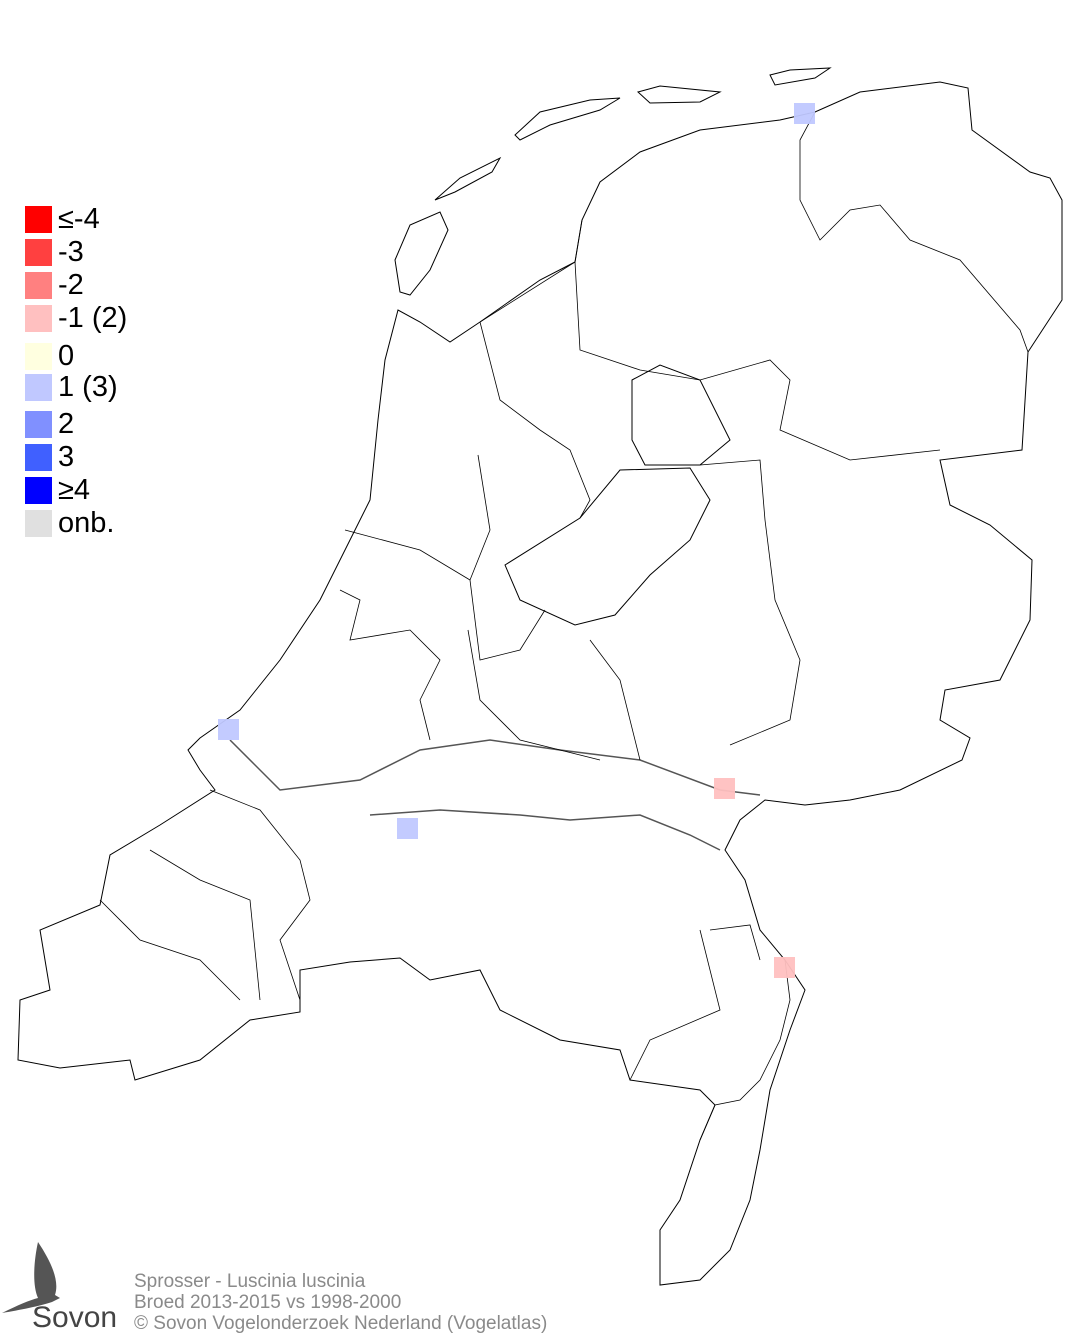  What do you see at coordinates (31, 1277) in the screenshot?
I see `swallow-icon` at bounding box center [31, 1277].